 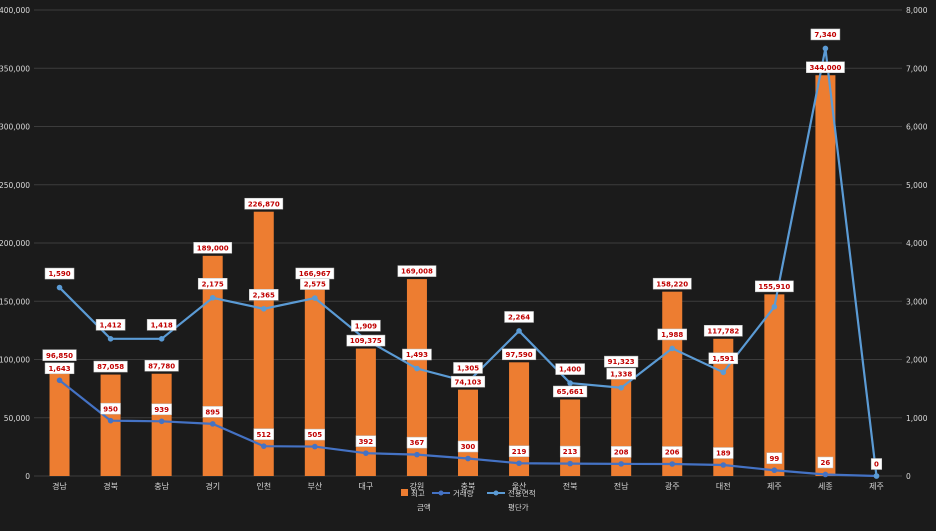 I want to click on legend-label: 전용면적, so click(x=522, y=493).